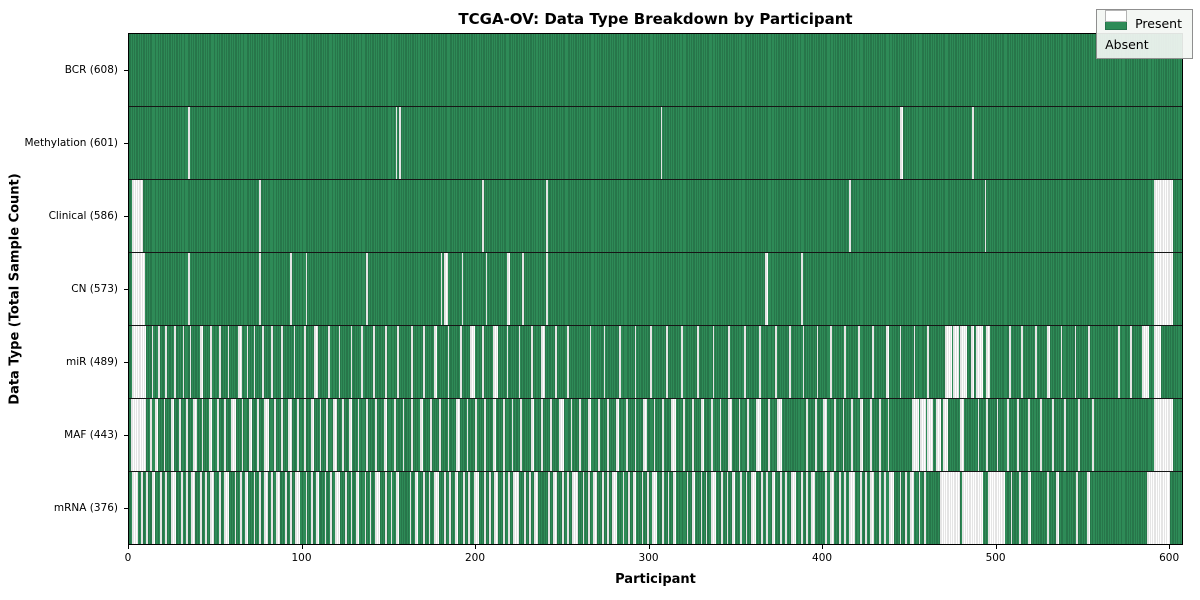  I want to click on y-tick-label: Clinical (586), so click(83, 215).